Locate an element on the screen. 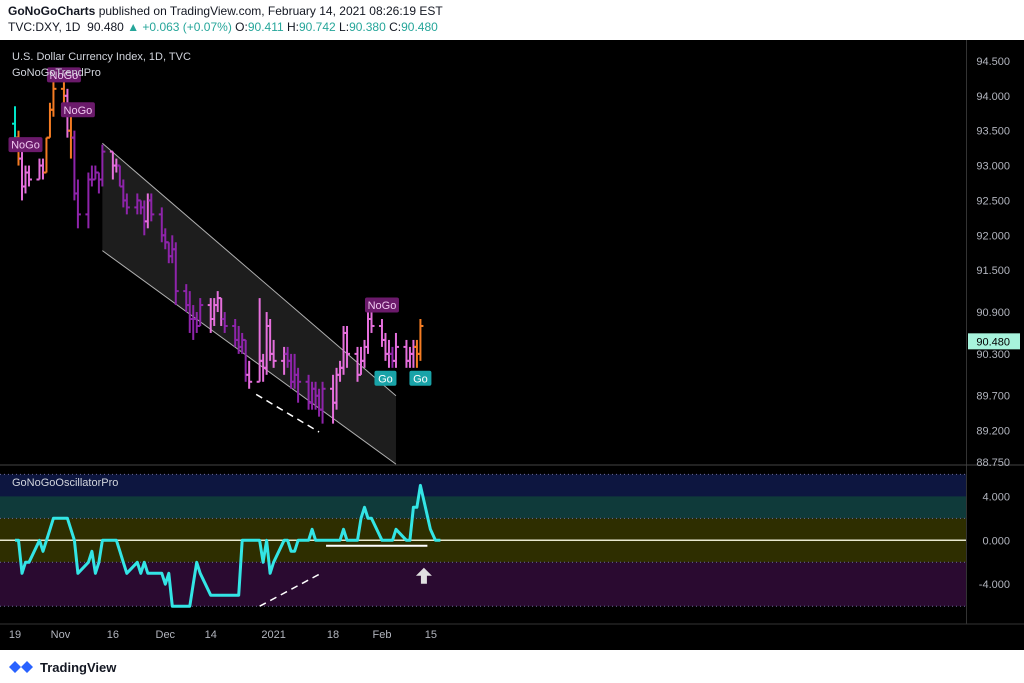 The height and width of the screenshot is (683, 1024). price-axis-tick-label: 88.750 is located at coordinates (993, 463).